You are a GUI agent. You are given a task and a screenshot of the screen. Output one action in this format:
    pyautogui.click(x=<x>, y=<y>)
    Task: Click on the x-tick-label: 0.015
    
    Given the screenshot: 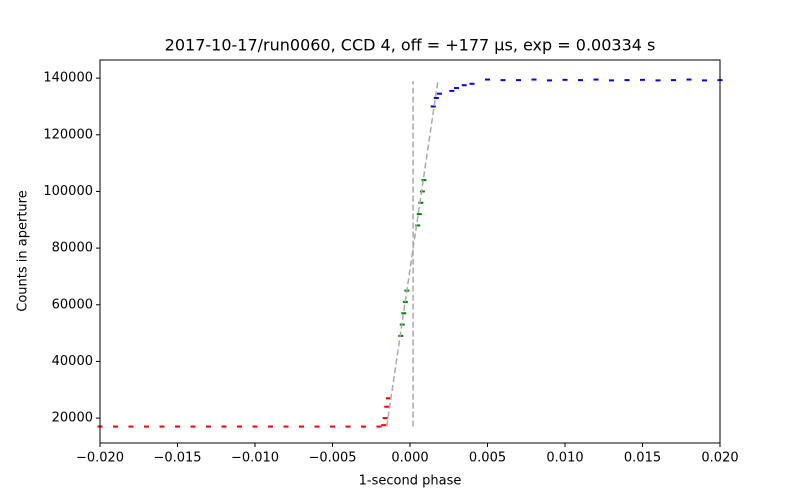 What is the action you would take?
    pyautogui.click(x=642, y=458)
    